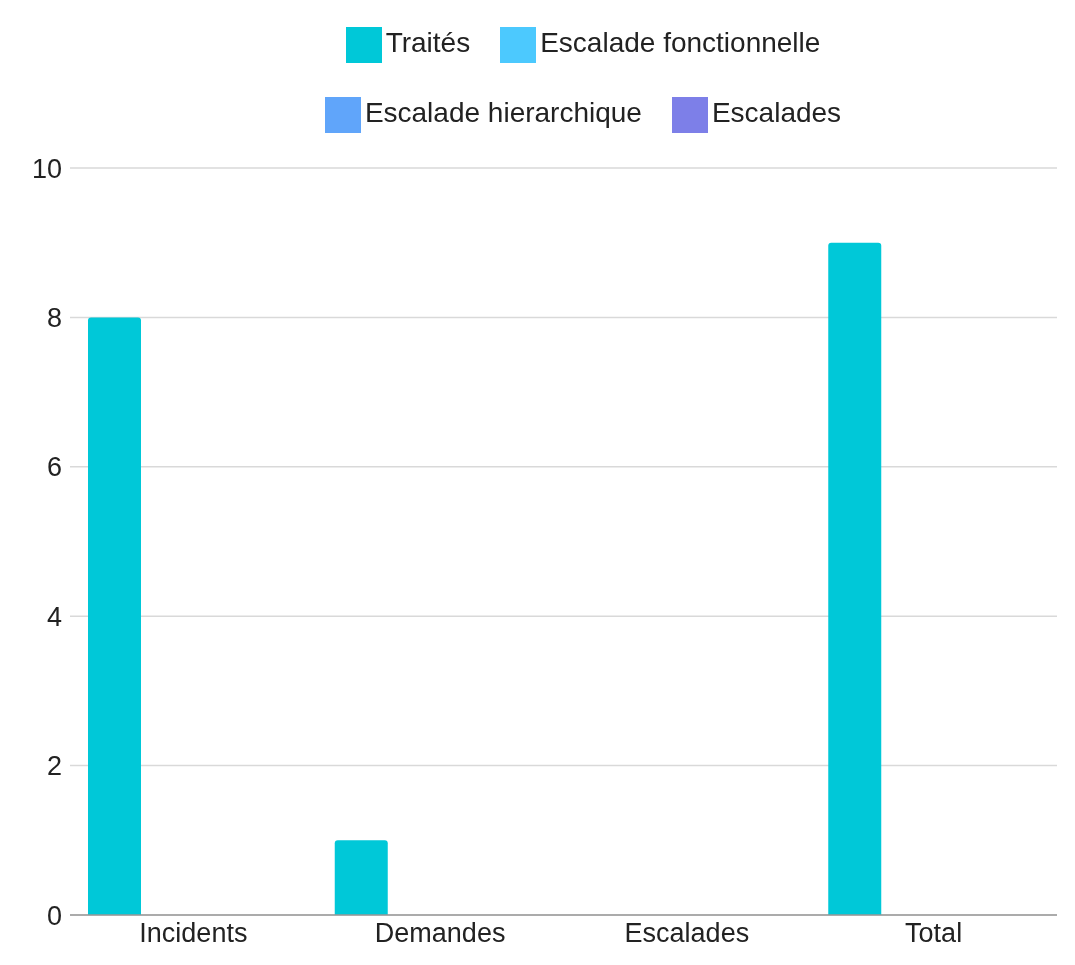  Describe the element at coordinates (680, 42) in the screenshot. I see `legend-label: Escalade fonctionnelle` at that location.